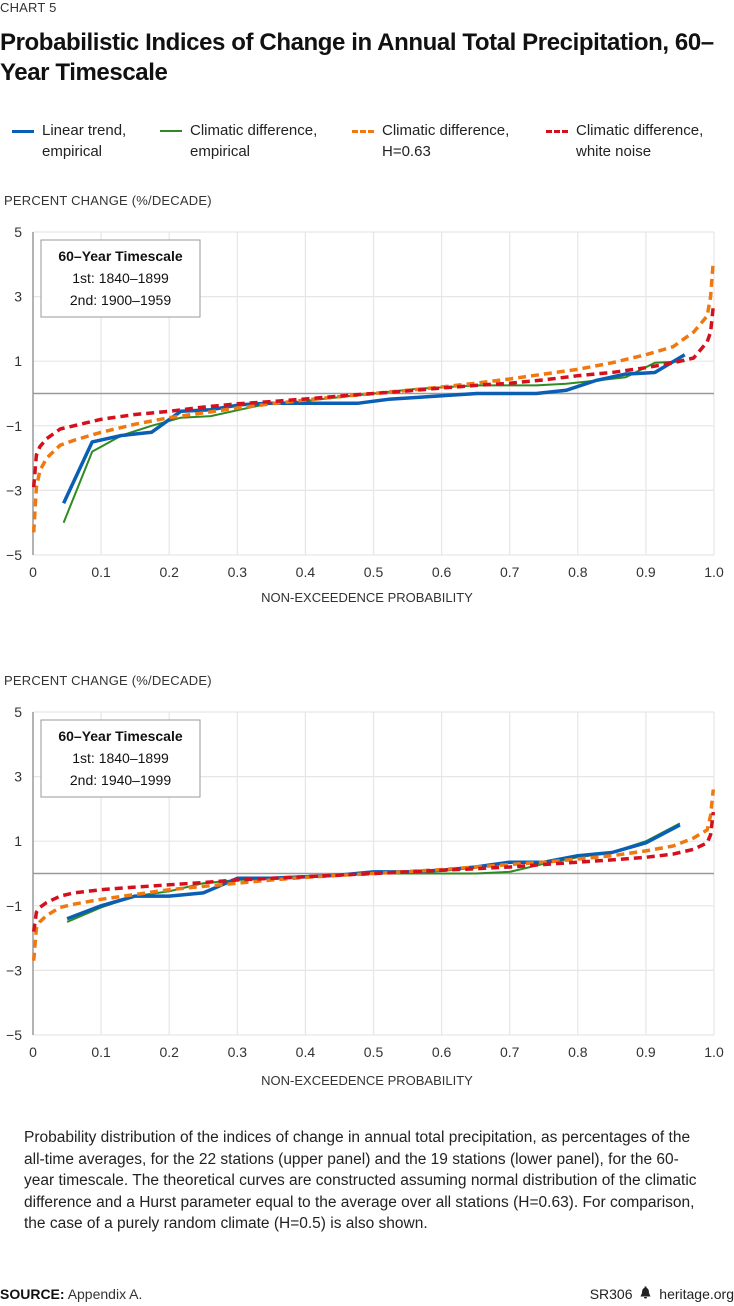 The width and height of the screenshot is (734, 1306). Describe the element at coordinates (32, 1294) in the screenshot. I see `source-label: SOURCE:` at that location.